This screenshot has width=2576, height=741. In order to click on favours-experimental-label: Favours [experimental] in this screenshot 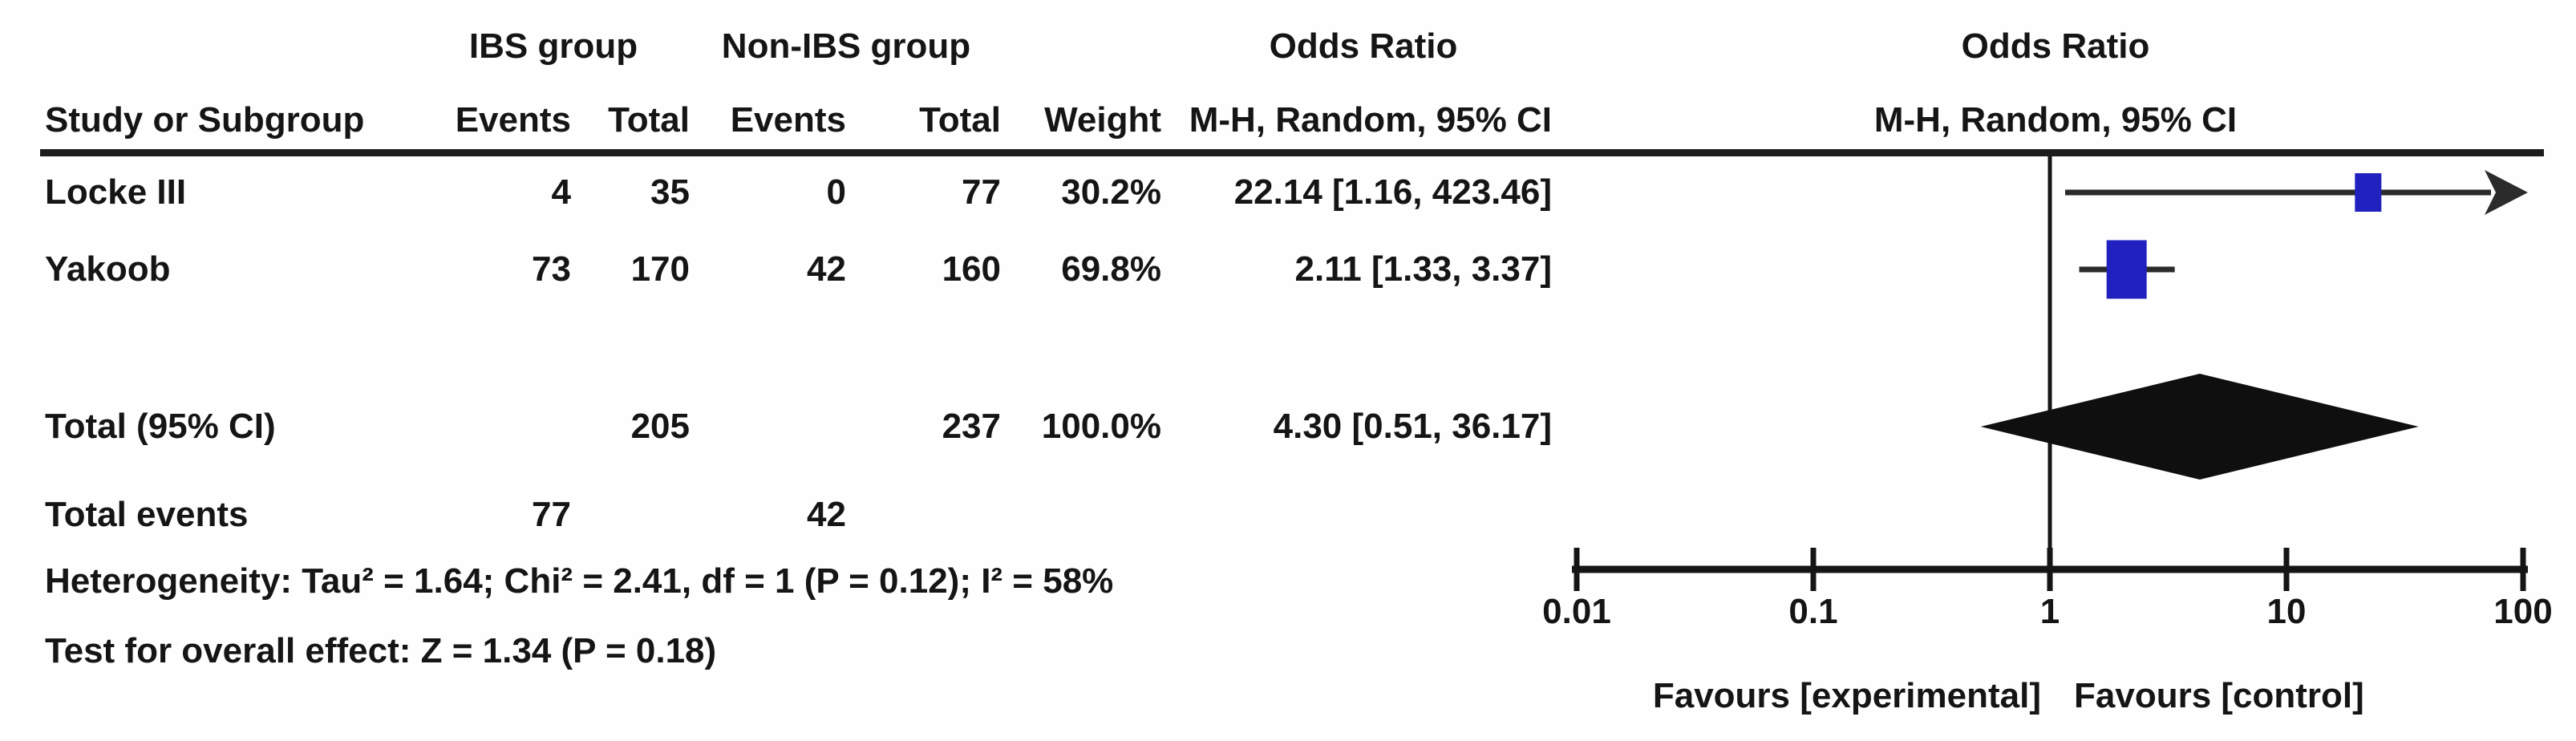, I will do `click(1846, 695)`.